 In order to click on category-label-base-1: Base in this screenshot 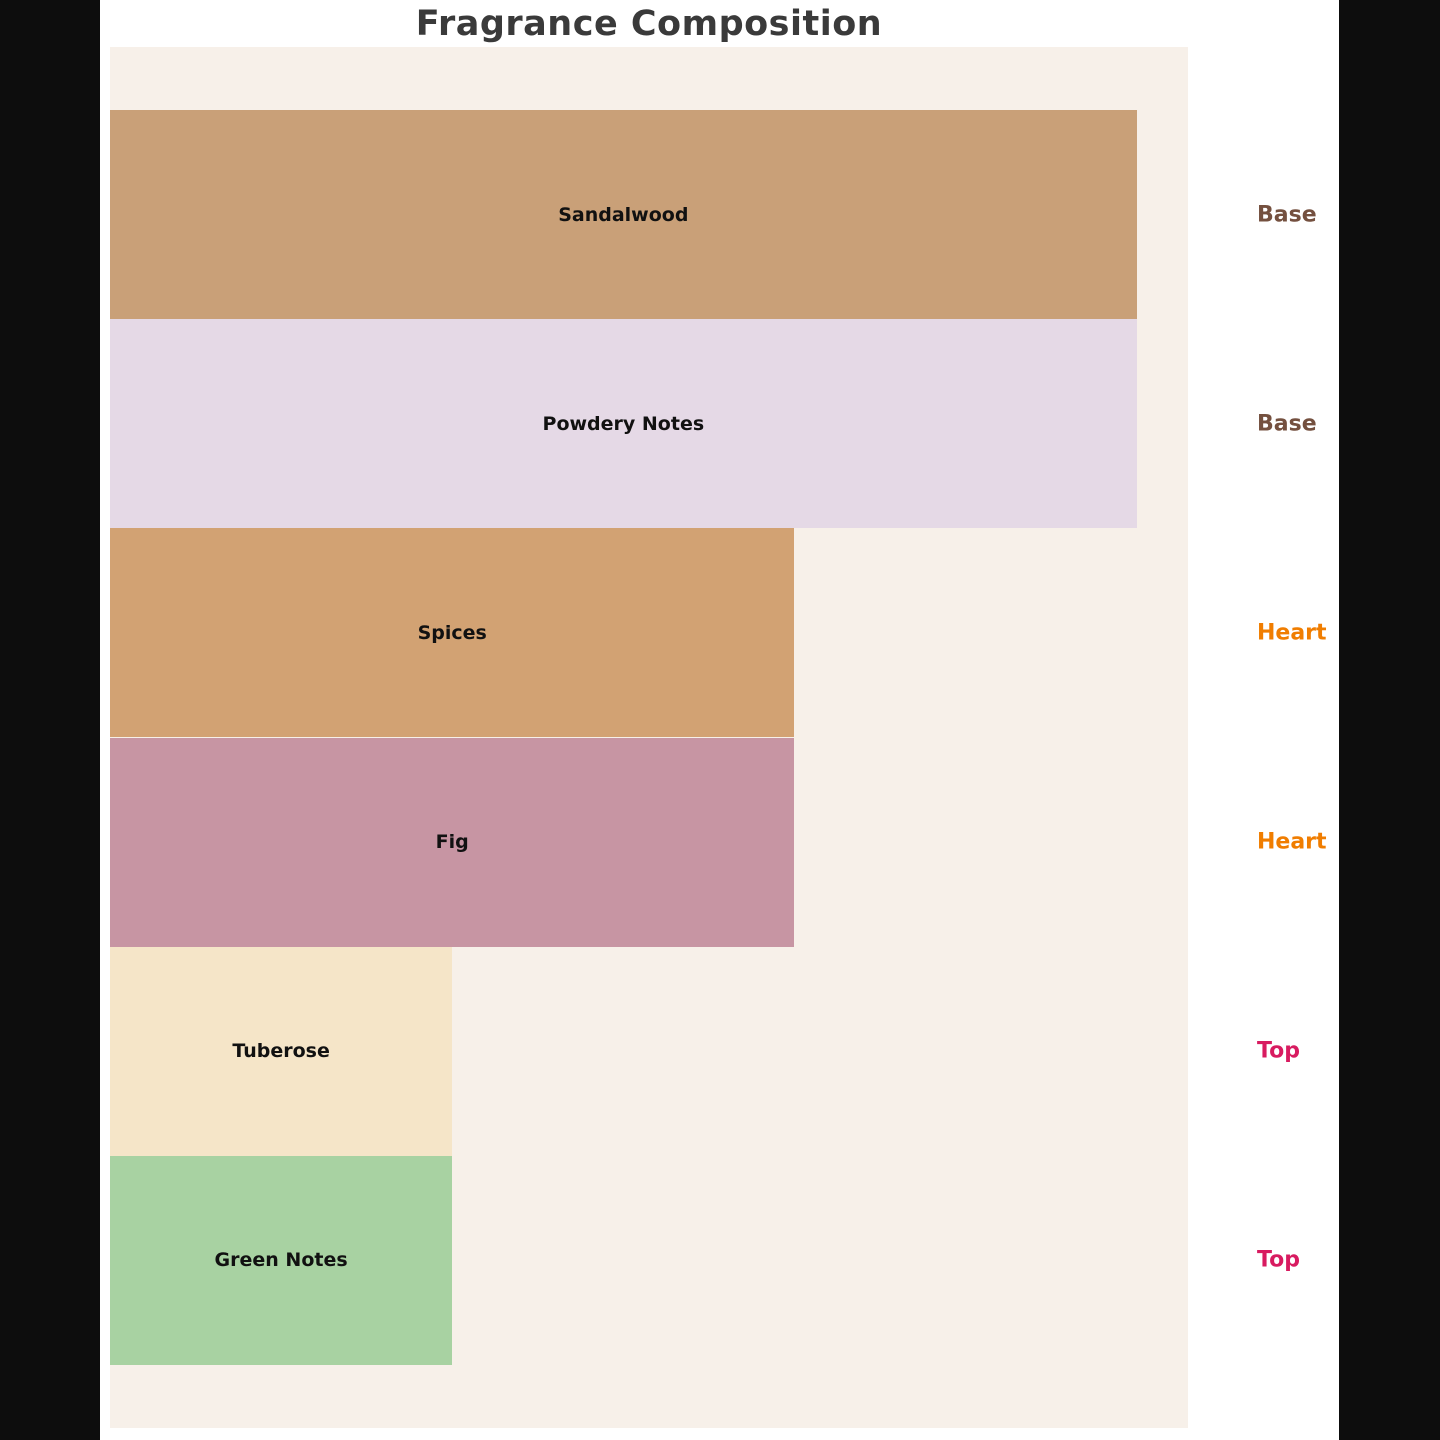, I will do `click(1287, 215)`.